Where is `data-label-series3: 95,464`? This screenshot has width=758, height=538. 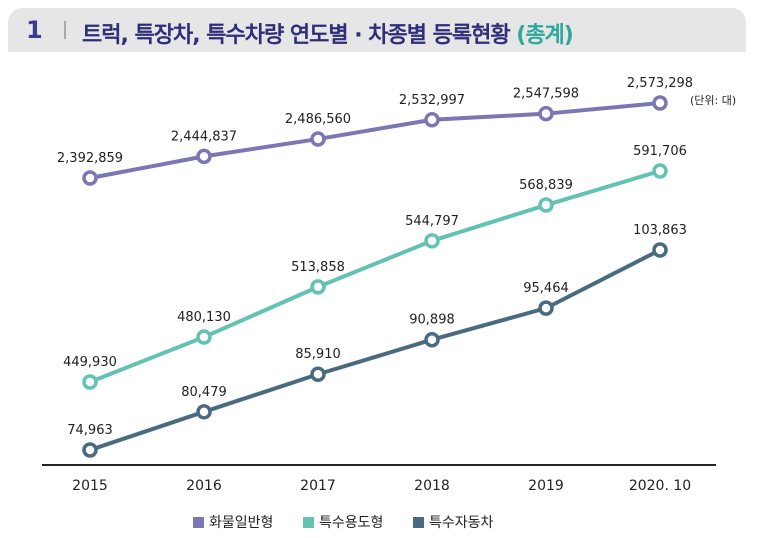
data-label-series3: 95,464 is located at coordinates (546, 288).